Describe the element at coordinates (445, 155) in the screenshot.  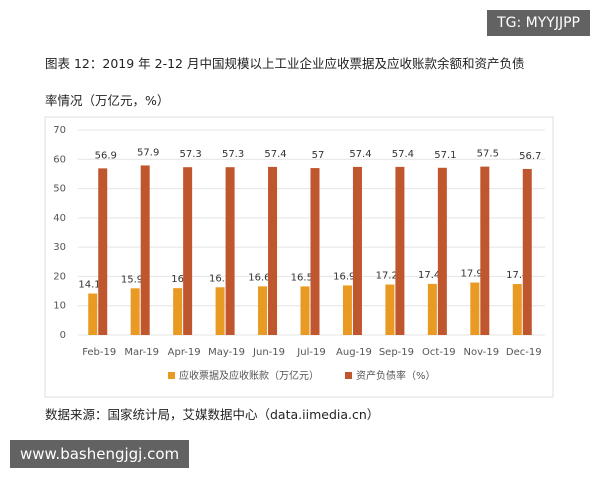
I see `value-label: 57.1` at that location.